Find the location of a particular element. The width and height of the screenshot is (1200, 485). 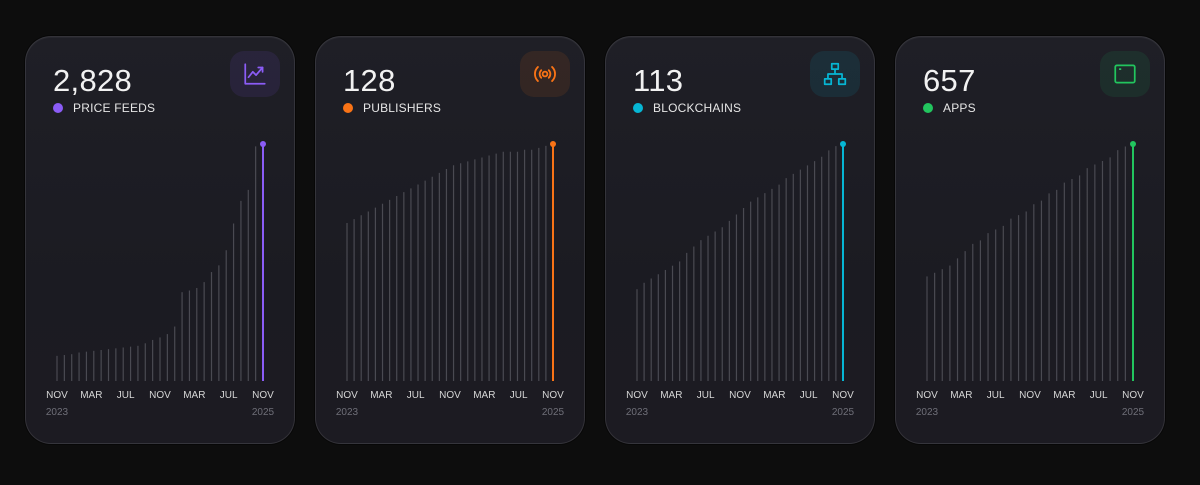

card-value: 128 is located at coordinates (369, 80).